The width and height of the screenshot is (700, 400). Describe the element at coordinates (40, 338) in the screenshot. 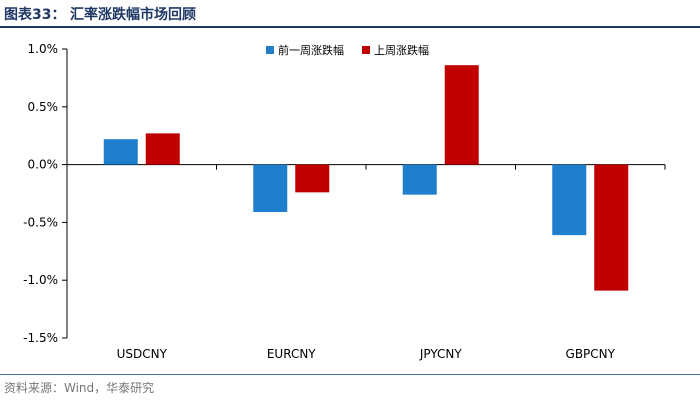

I see `y-tick-label: -1.5%` at that location.